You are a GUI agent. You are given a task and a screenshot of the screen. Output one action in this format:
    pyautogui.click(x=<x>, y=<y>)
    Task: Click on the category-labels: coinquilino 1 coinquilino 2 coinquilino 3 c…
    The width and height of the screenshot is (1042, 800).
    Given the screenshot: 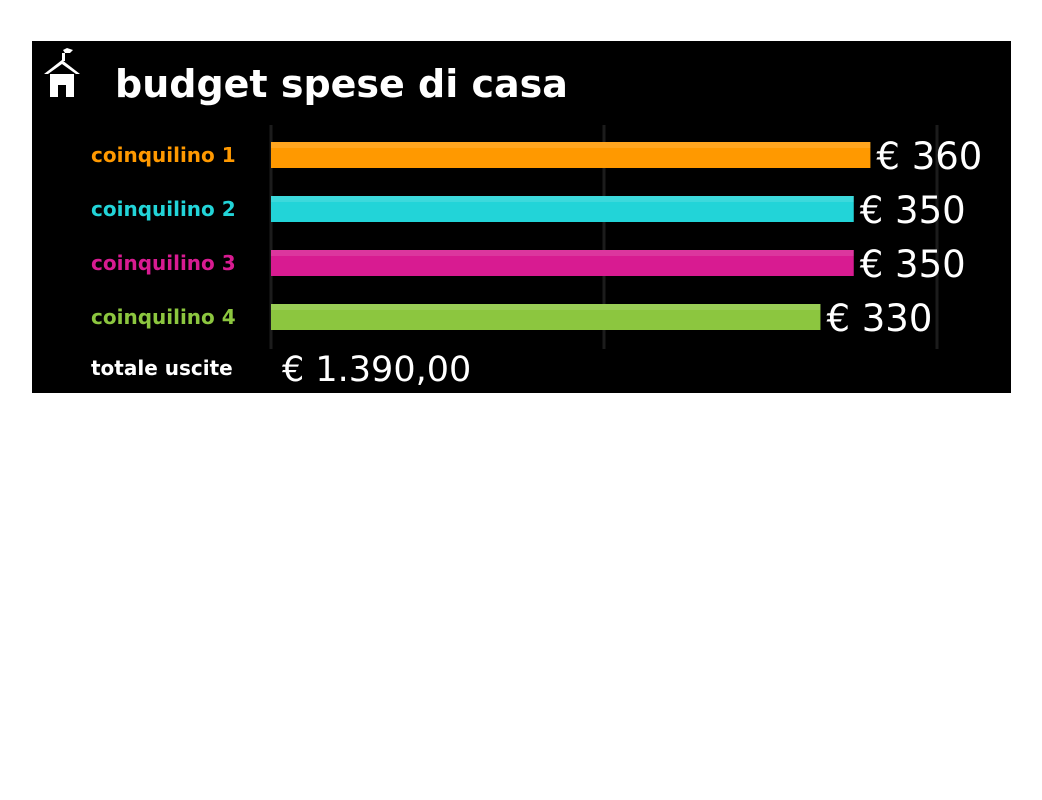 What is the action you would take?
    pyautogui.click(x=163, y=236)
    